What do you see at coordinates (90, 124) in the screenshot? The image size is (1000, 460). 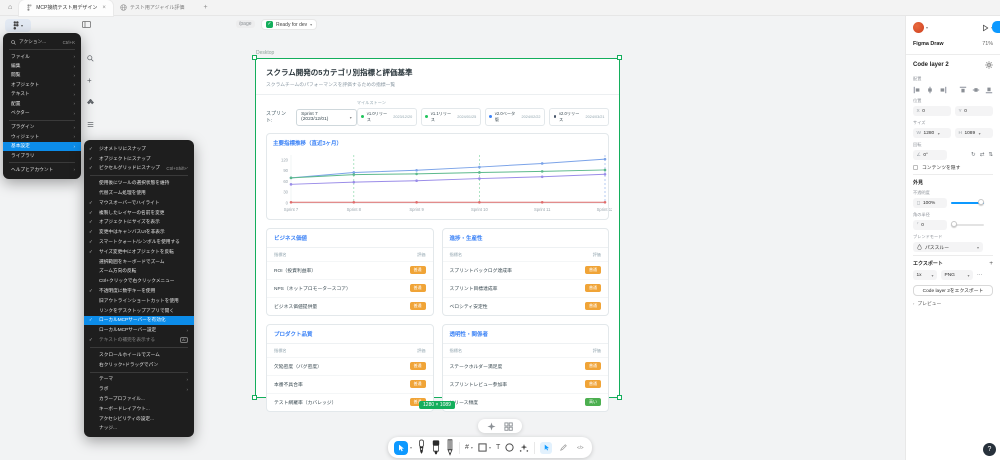 I see `layers-icon` at bounding box center [90, 124].